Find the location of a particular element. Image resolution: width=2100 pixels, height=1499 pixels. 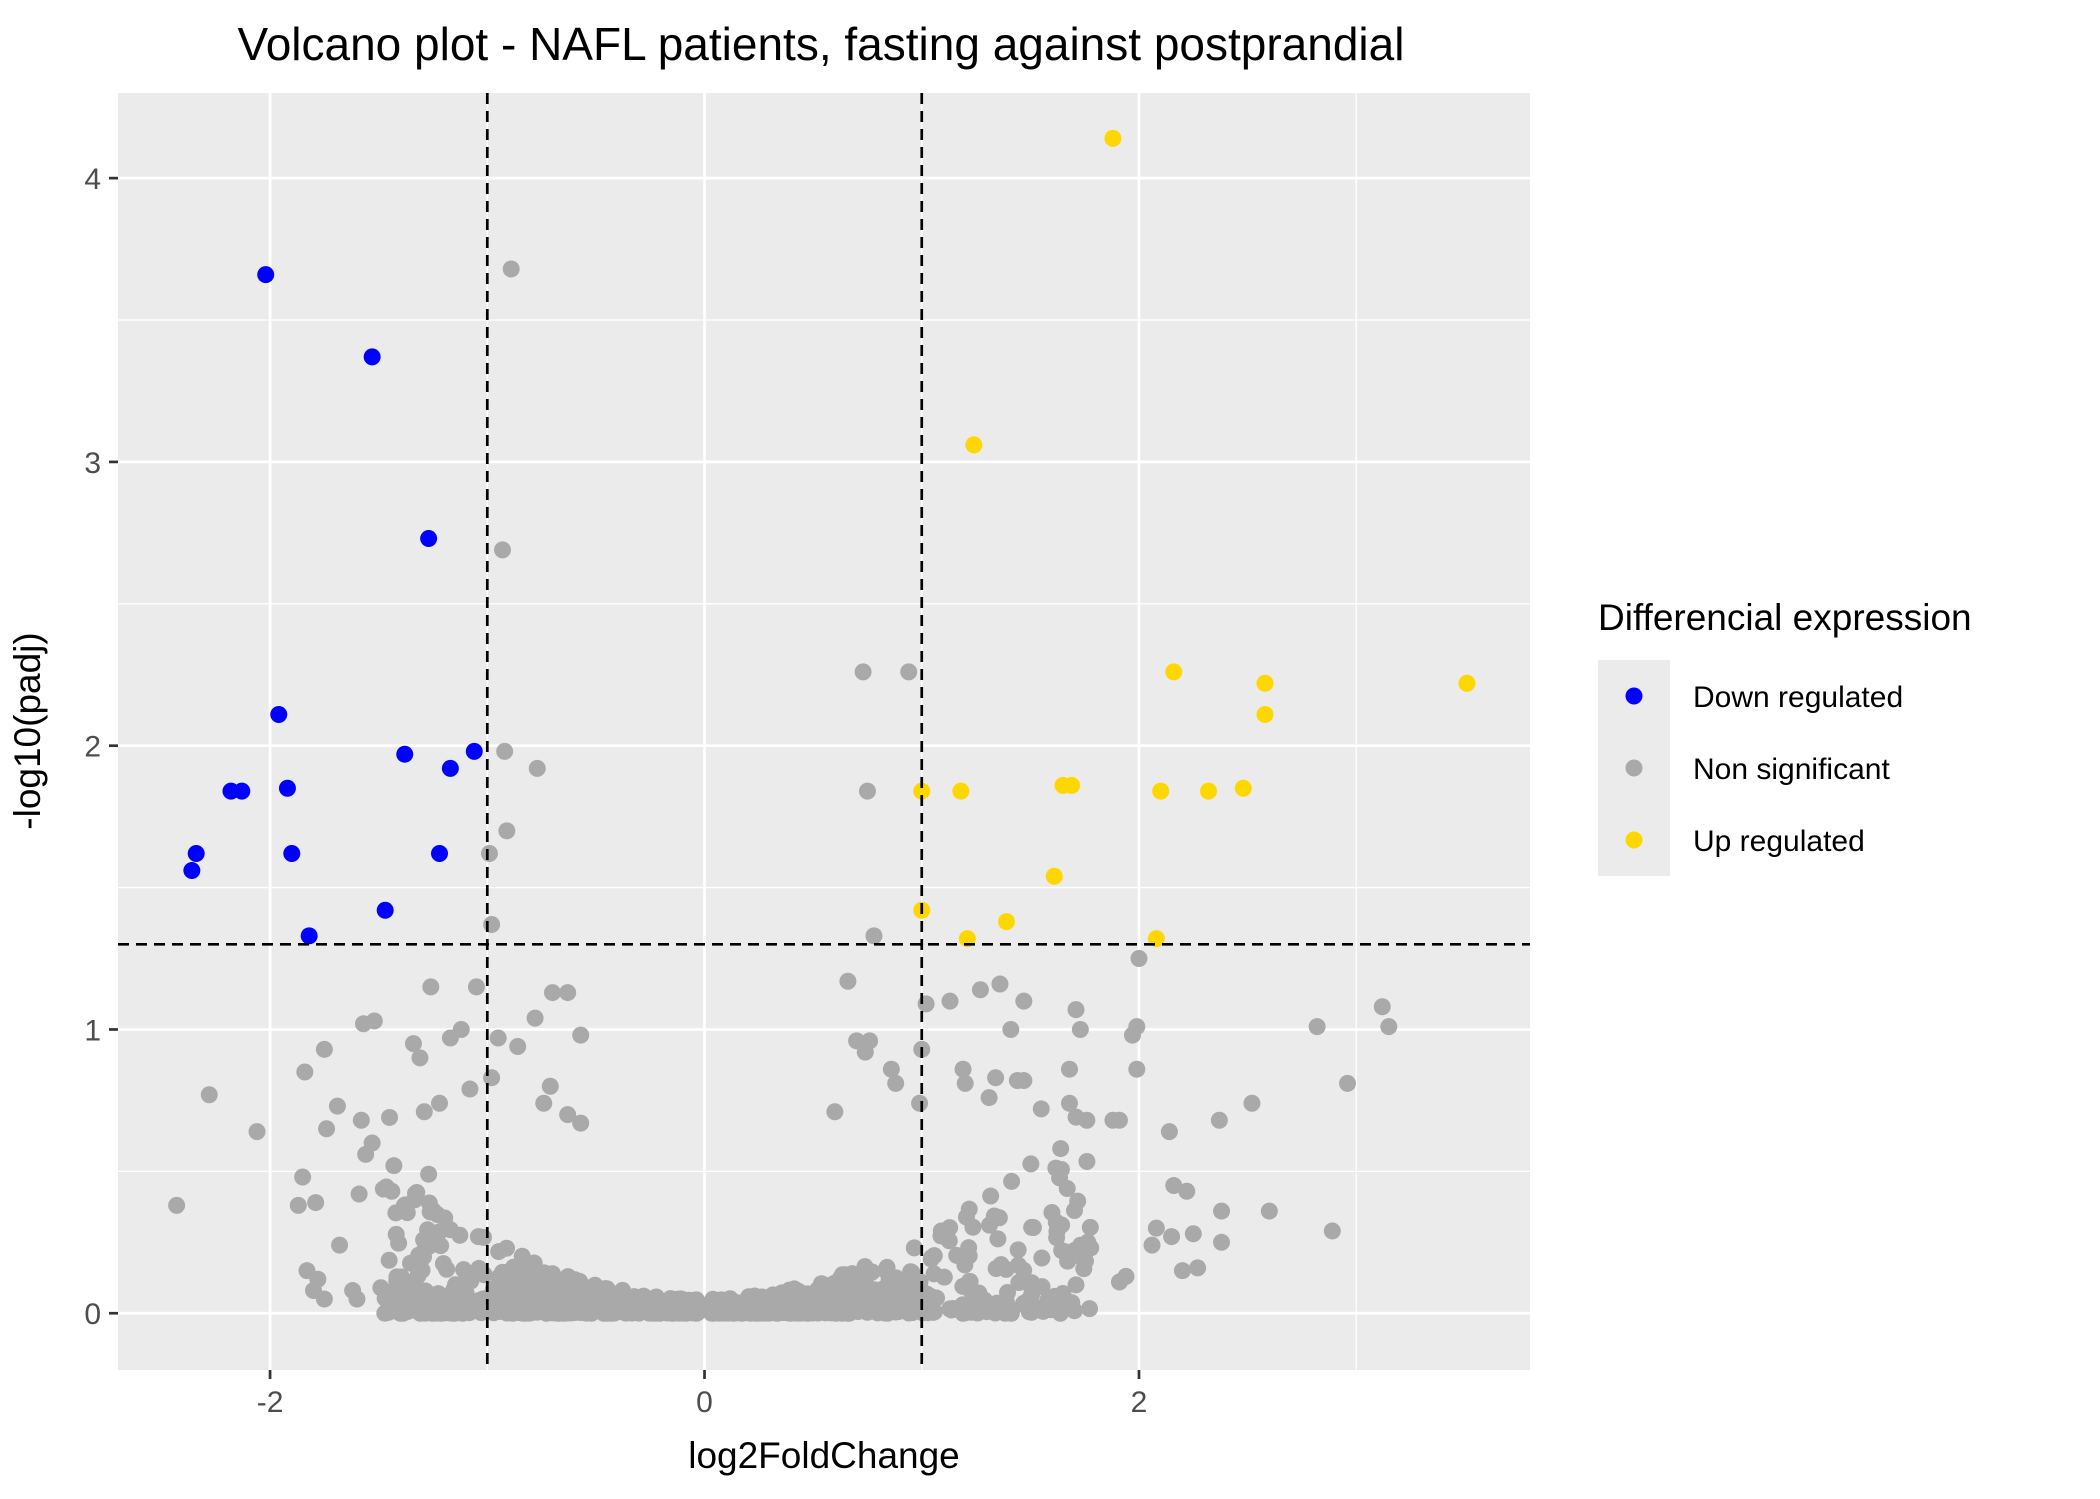

y-tick-label: 3 is located at coordinates (92, 463).